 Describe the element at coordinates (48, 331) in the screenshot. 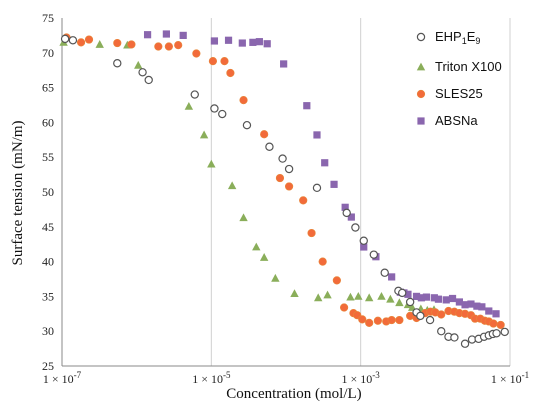

I see `y-tick-label: 30` at that location.